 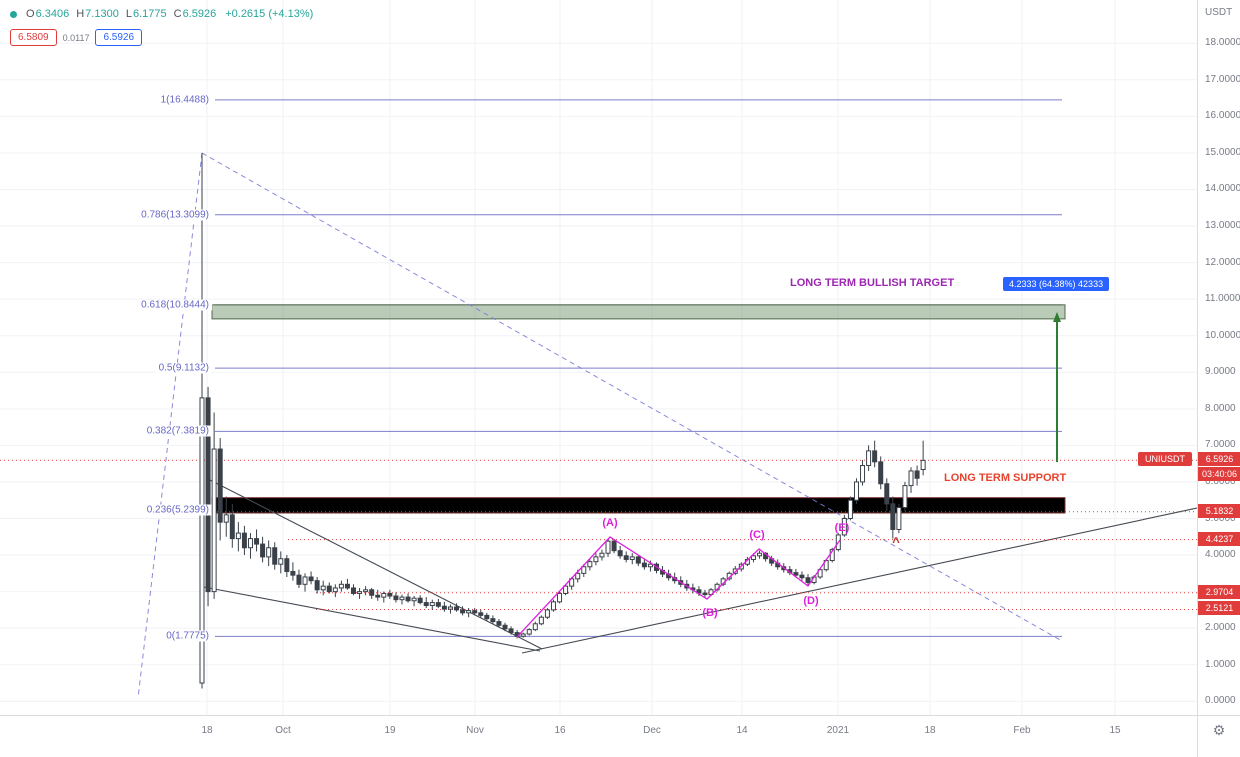 I want to click on bullish-target-label: LONG TERM BULLISH TARGET, so click(x=872, y=283).